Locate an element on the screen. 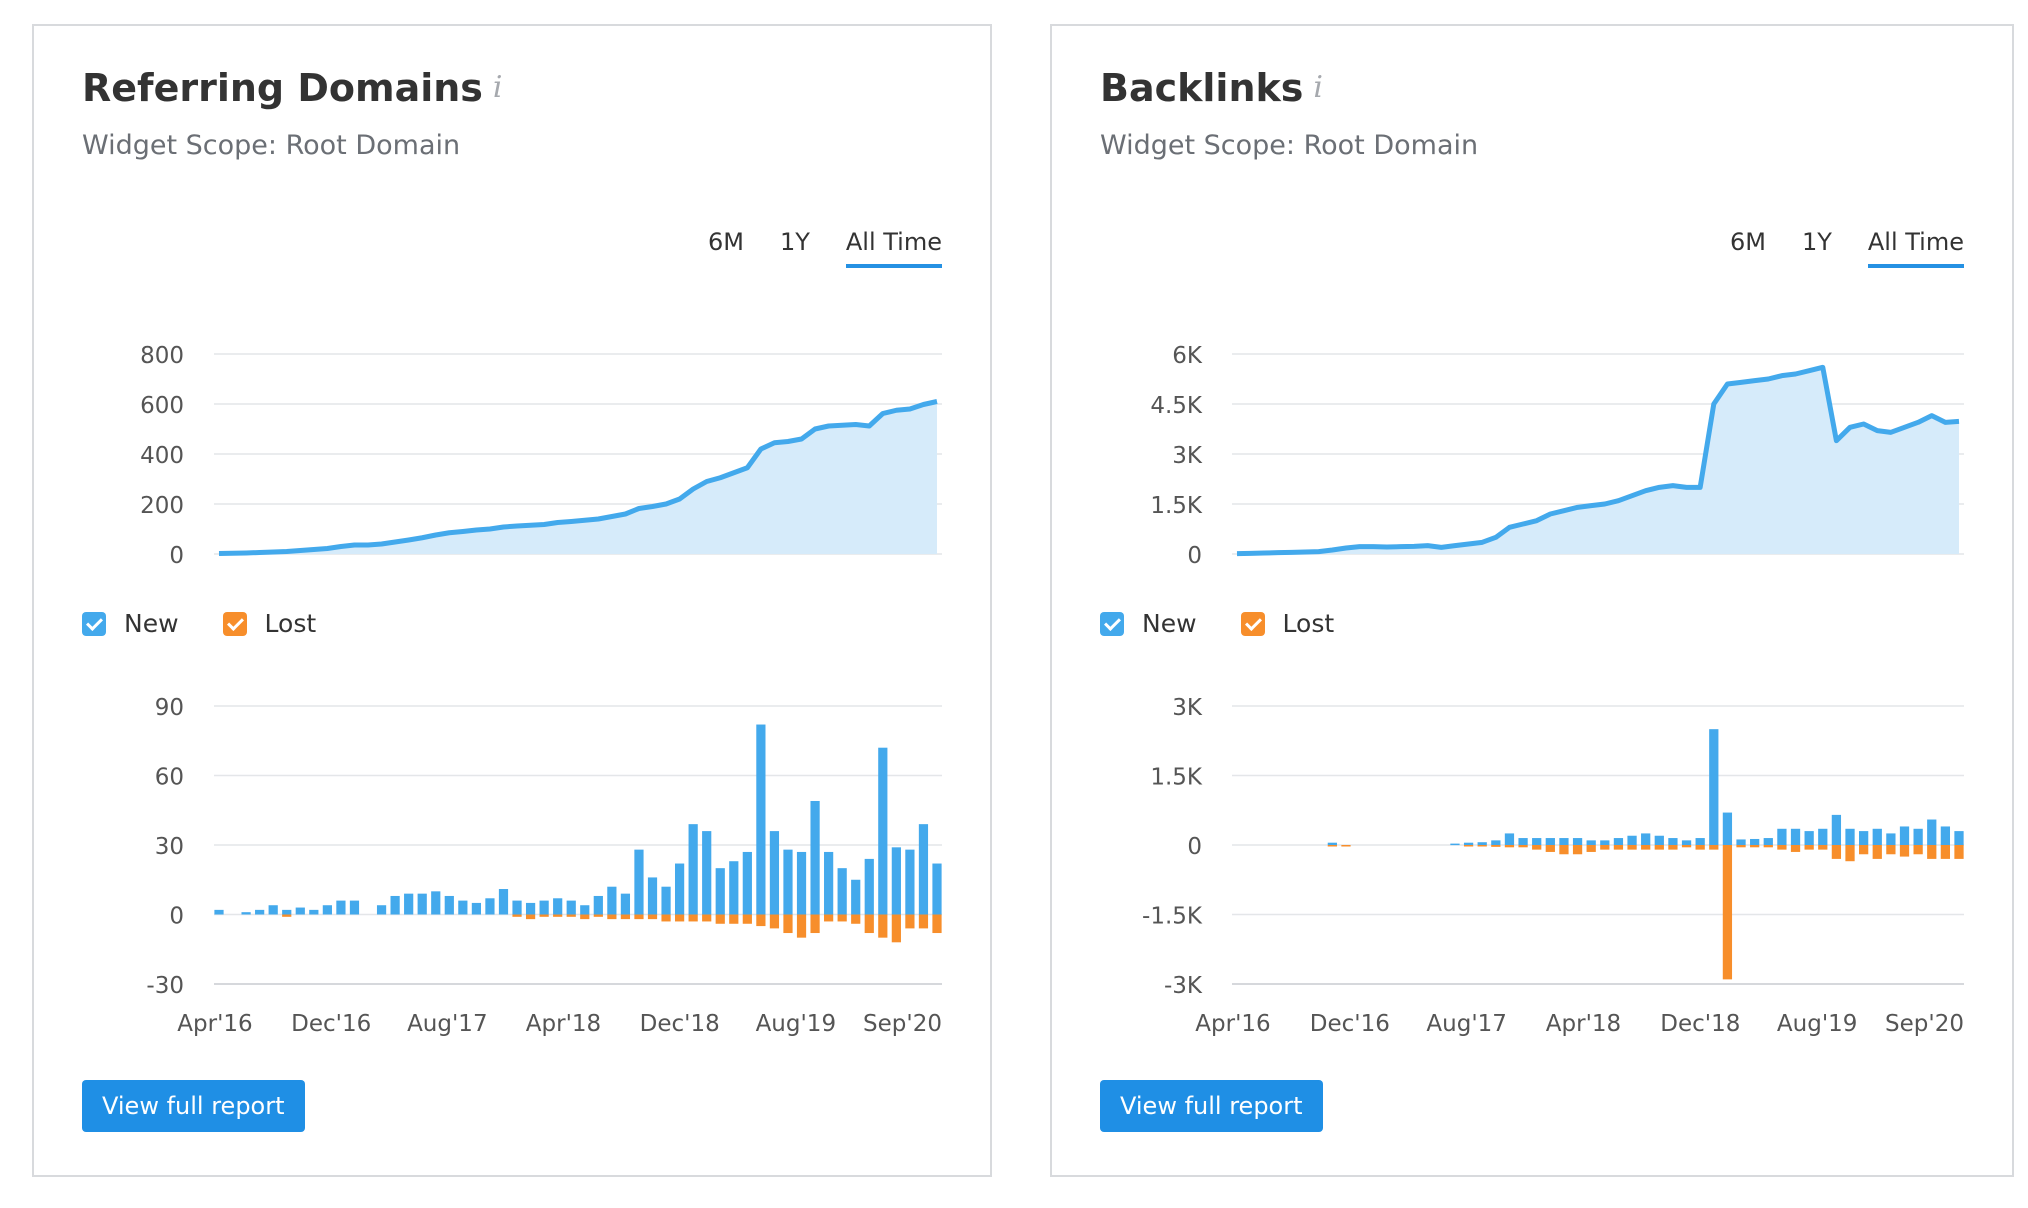 The width and height of the screenshot is (2028, 1208). tab-1y: 1Y is located at coordinates (794, 242).